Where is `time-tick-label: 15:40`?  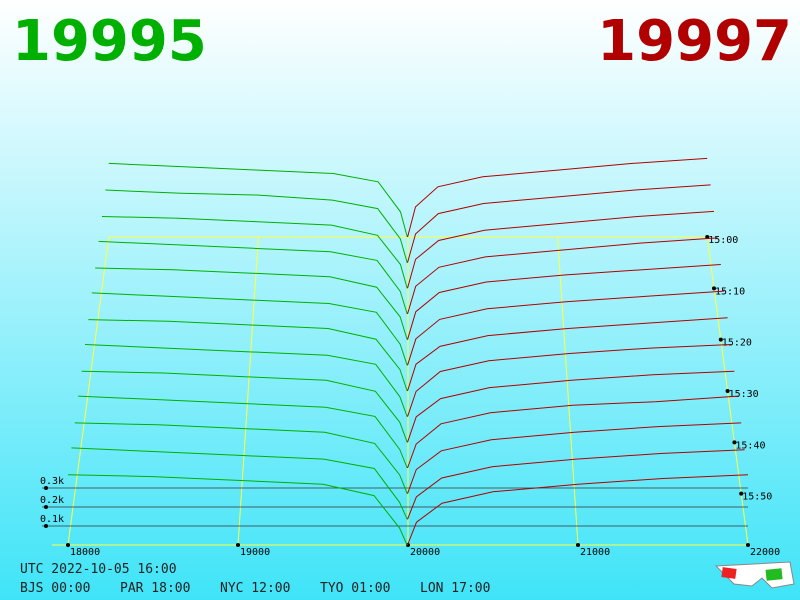
time-tick-label: 15:40 is located at coordinates (750, 445).